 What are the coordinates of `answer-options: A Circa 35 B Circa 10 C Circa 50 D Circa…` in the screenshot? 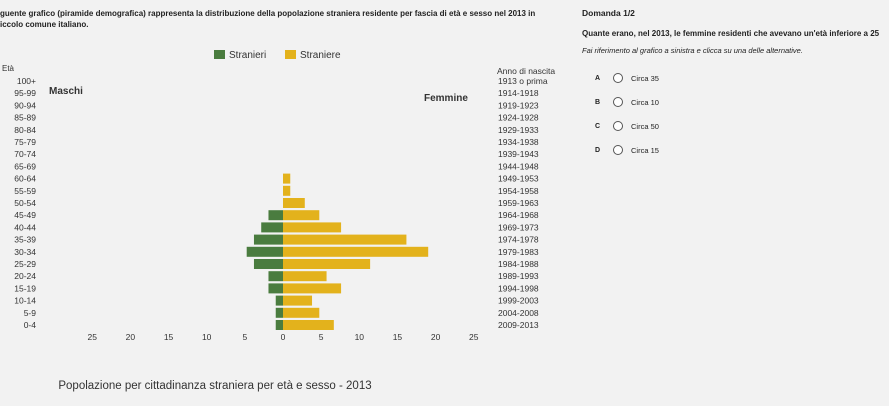 It's located at (627, 114).